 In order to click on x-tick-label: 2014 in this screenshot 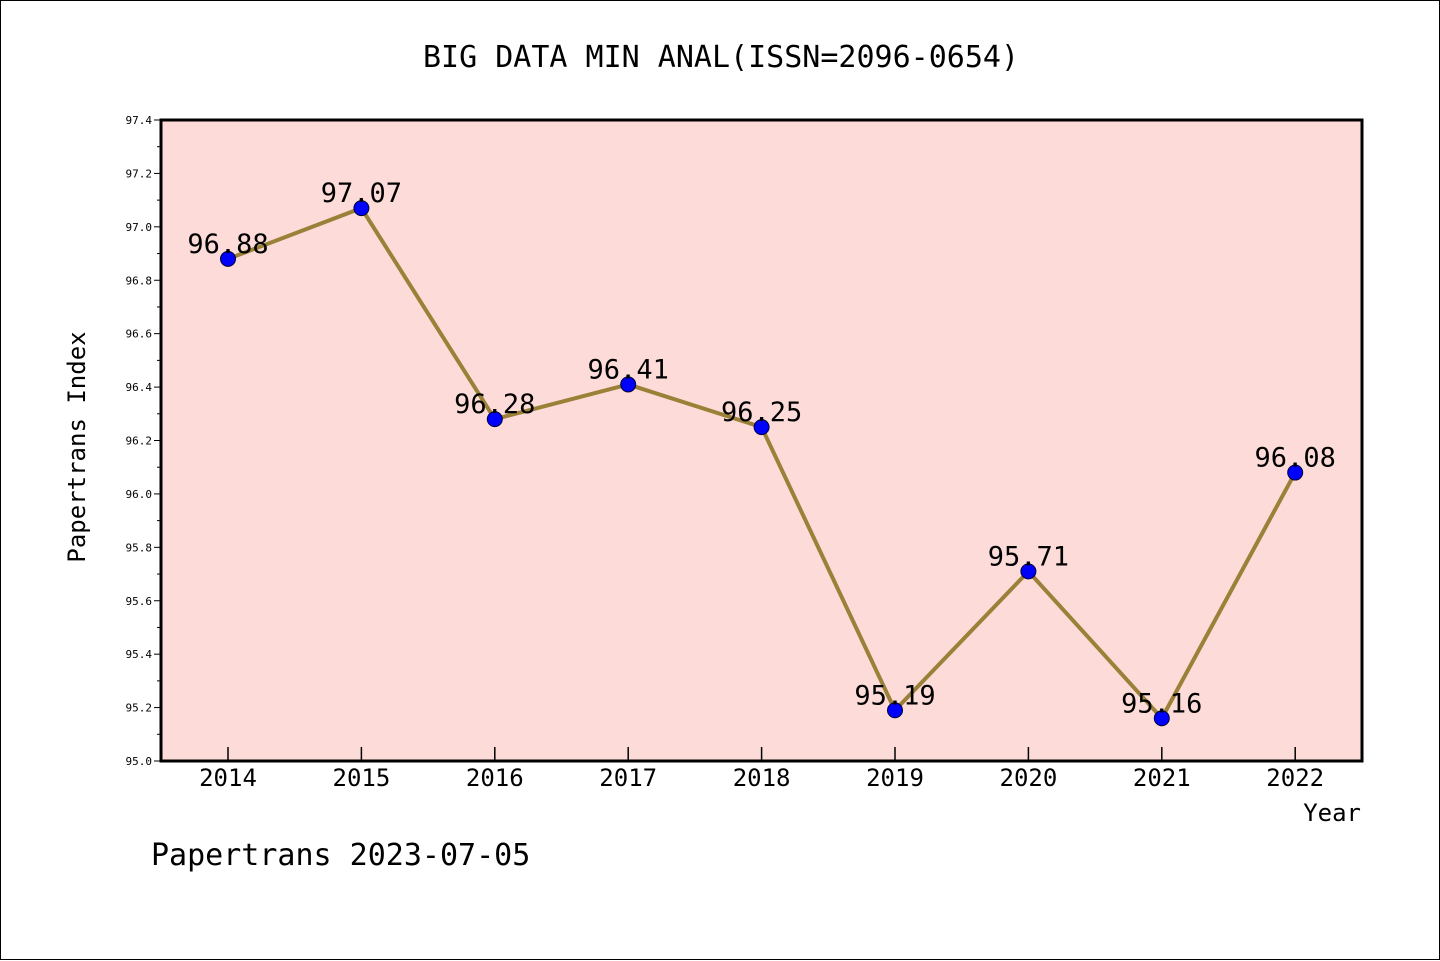, I will do `click(228, 778)`.